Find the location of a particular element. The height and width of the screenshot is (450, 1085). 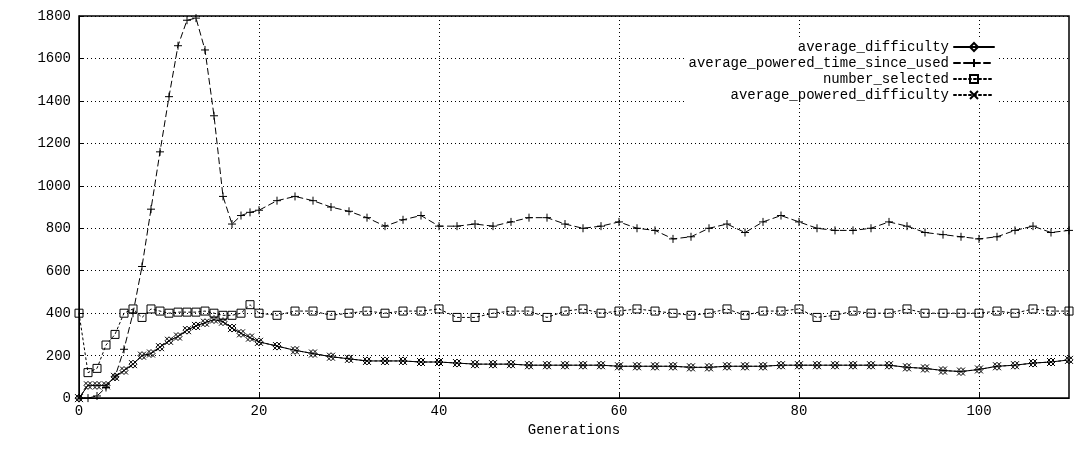

legend-label: average_difficulty is located at coordinates (873, 47).